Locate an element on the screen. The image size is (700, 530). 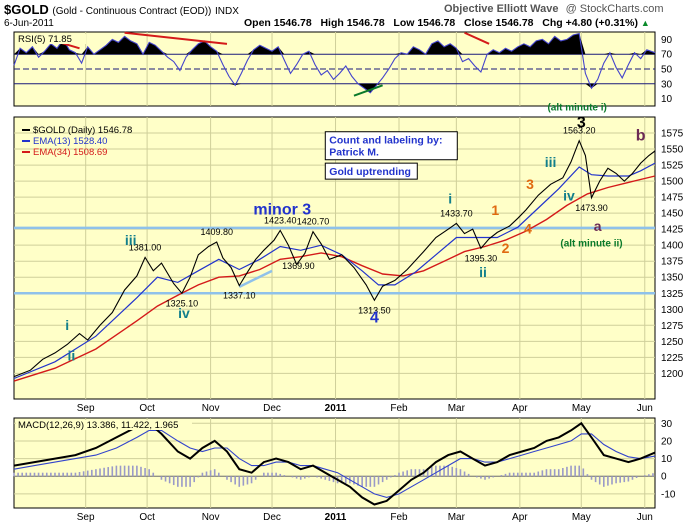
price-tick-label: 1375 is located at coordinates (672, 262).